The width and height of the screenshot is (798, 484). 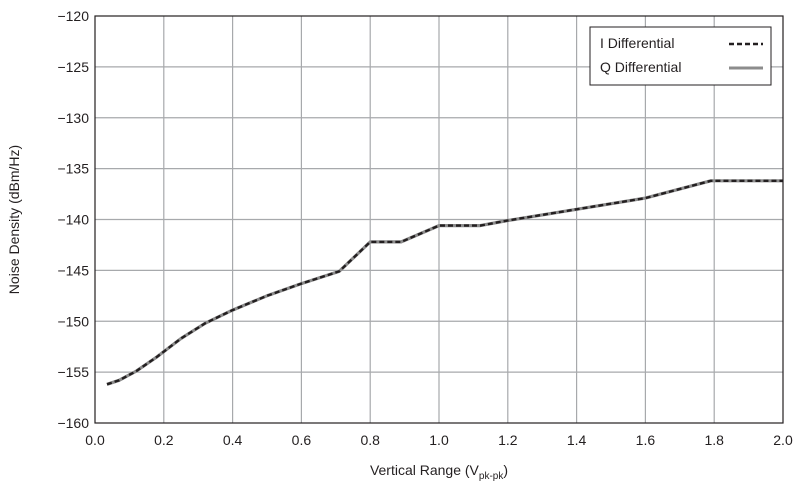 What do you see at coordinates (233, 440) in the screenshot?
I see `x-tick-label: 0.4` at bounding box center [233, 440].